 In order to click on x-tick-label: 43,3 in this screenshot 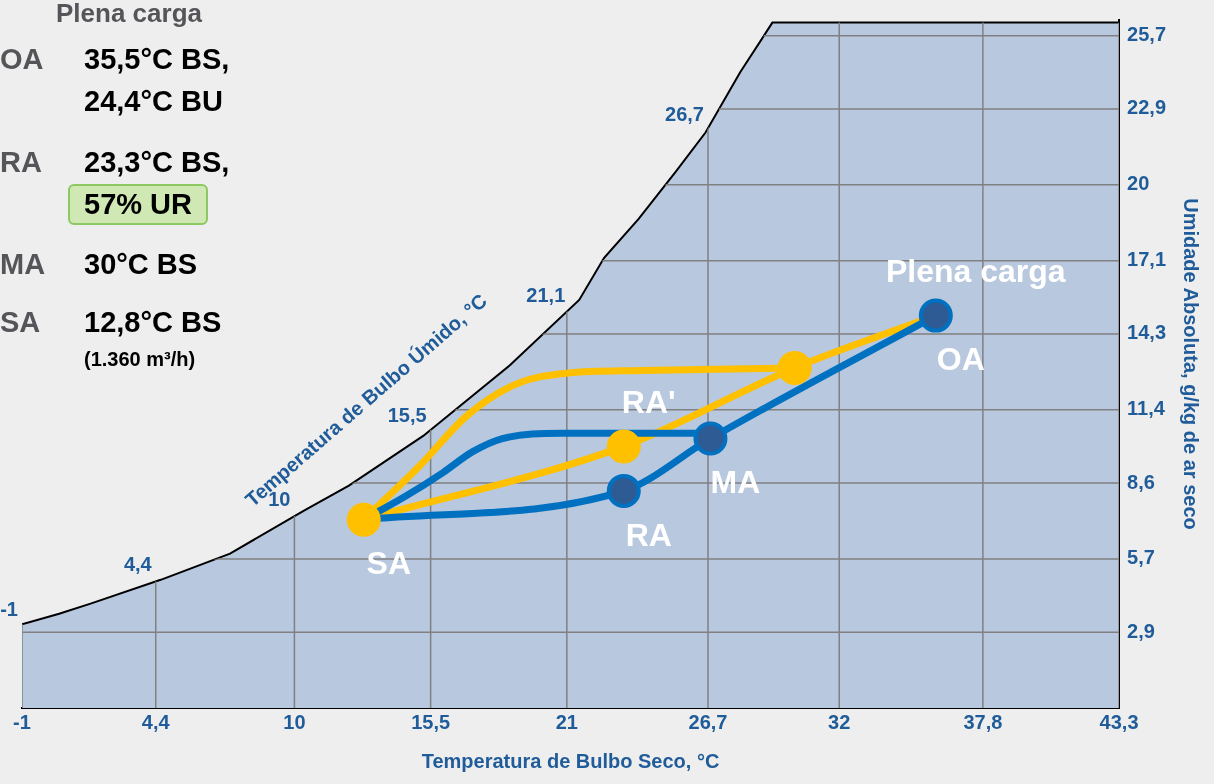, I will do `click(1119, 721)`.